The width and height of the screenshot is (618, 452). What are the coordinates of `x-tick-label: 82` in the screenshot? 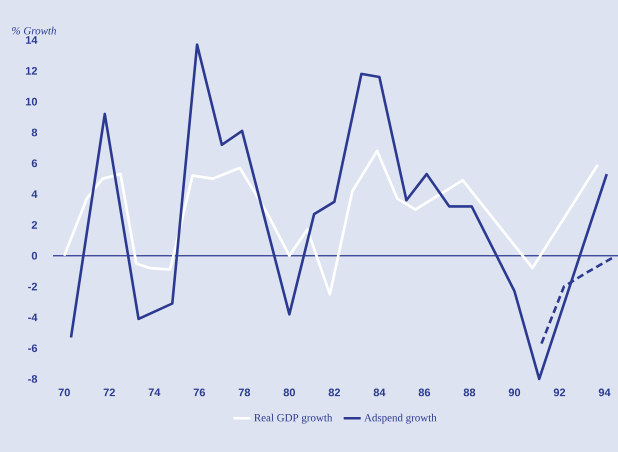 It's located at (334, 392).